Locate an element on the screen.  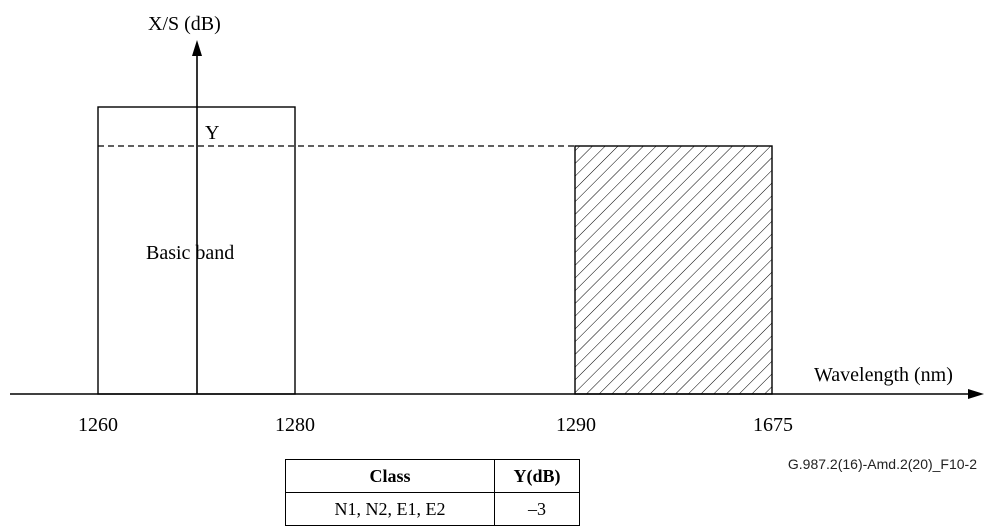
tick-label-1260: 1260 is located at coordinates (98, 425).